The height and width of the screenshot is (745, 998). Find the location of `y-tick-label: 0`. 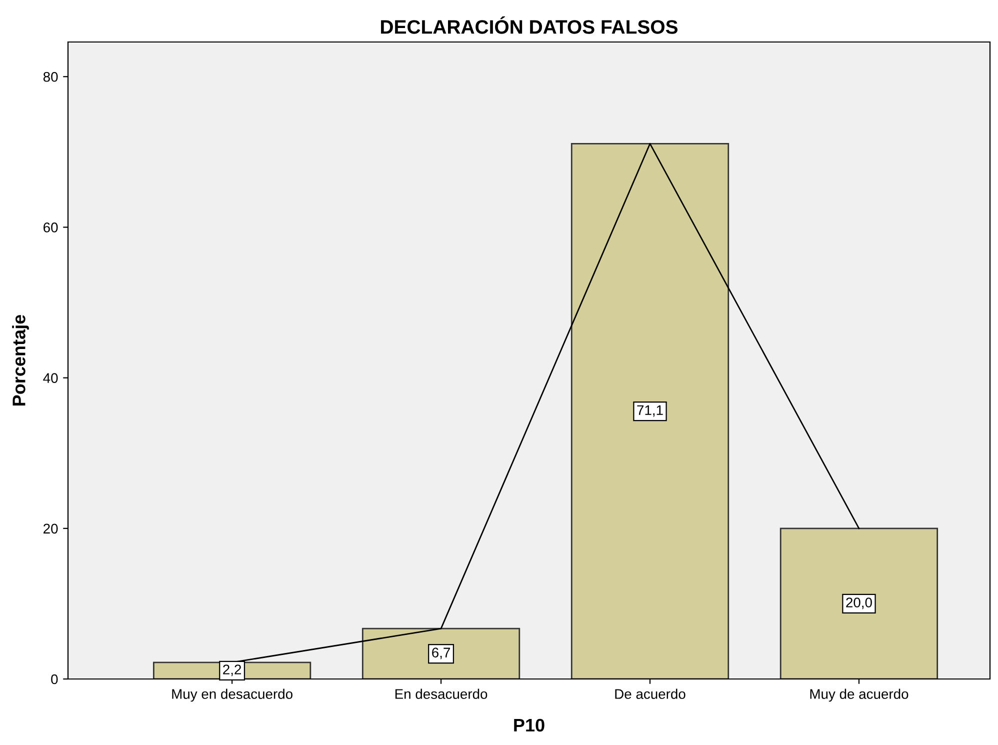

y-tick-label: 0 is located at coordinates (54, 679).